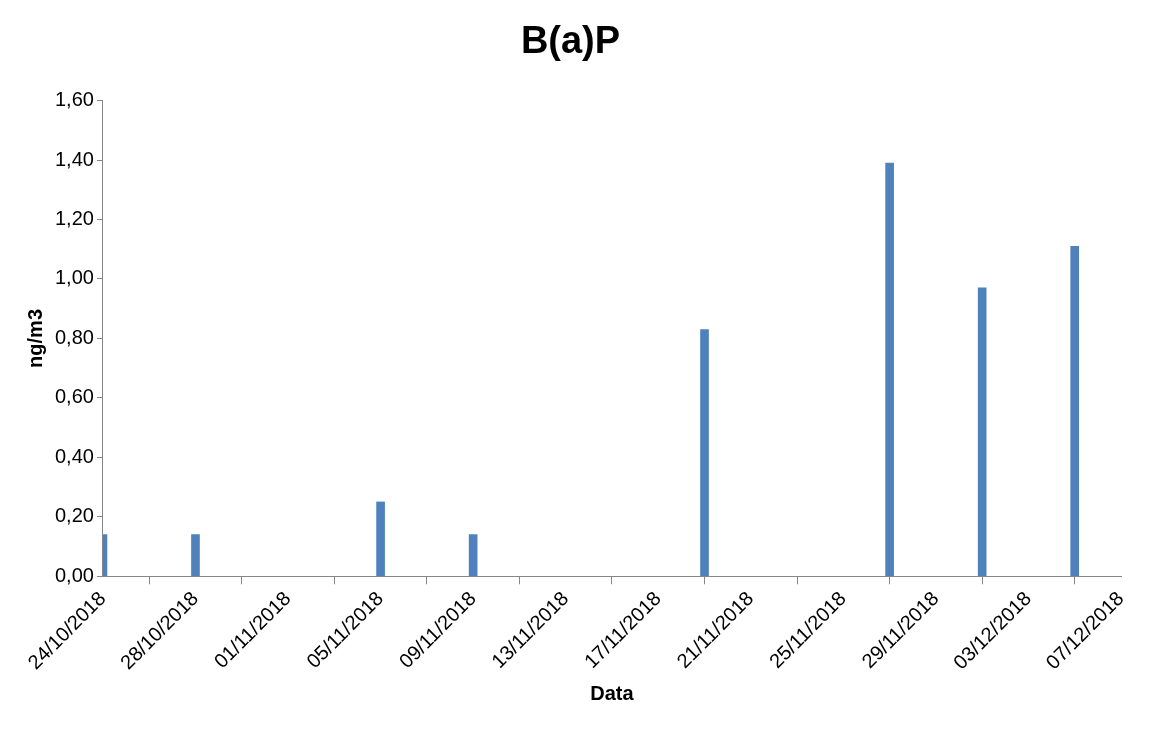 This screenshot has width=1176, height=735. What do you see at coordinates (74, 574) in the screenshot?
I see `y-tick-label: 0,00` at bounding box center [74, 574].